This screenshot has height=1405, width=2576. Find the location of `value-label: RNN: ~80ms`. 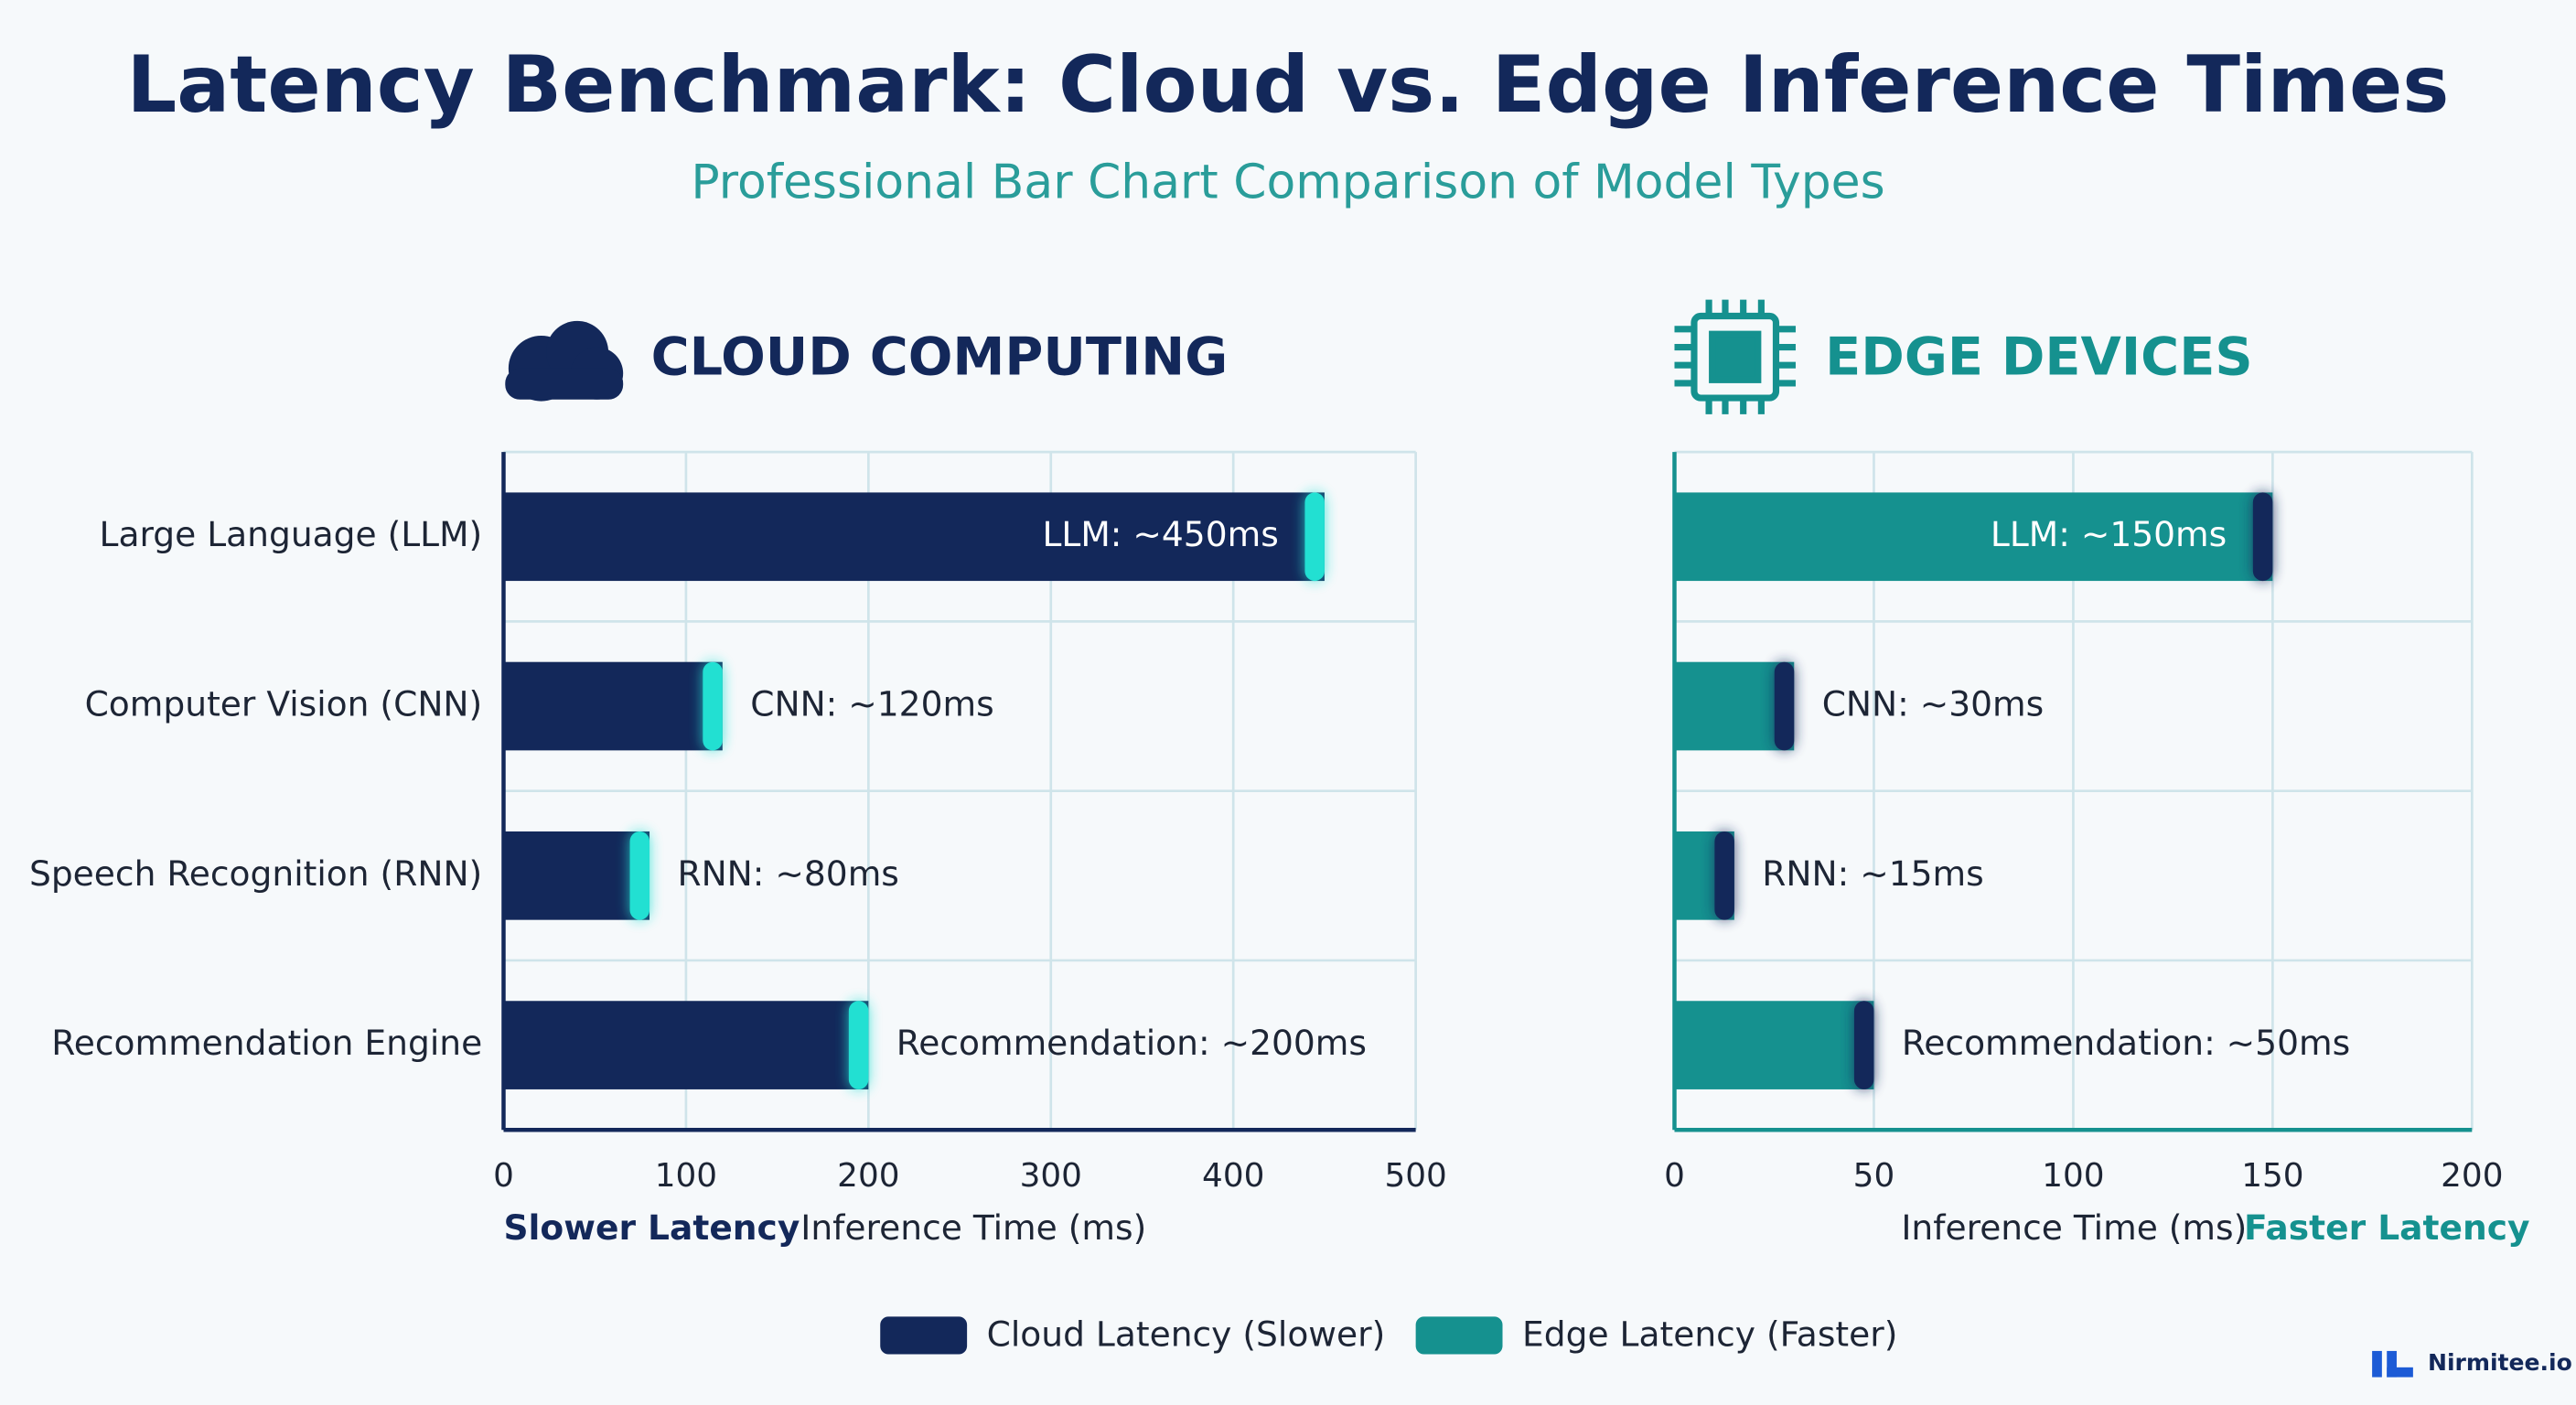

value-label: RNN: ~80ms is located at coordinates (788, 873).